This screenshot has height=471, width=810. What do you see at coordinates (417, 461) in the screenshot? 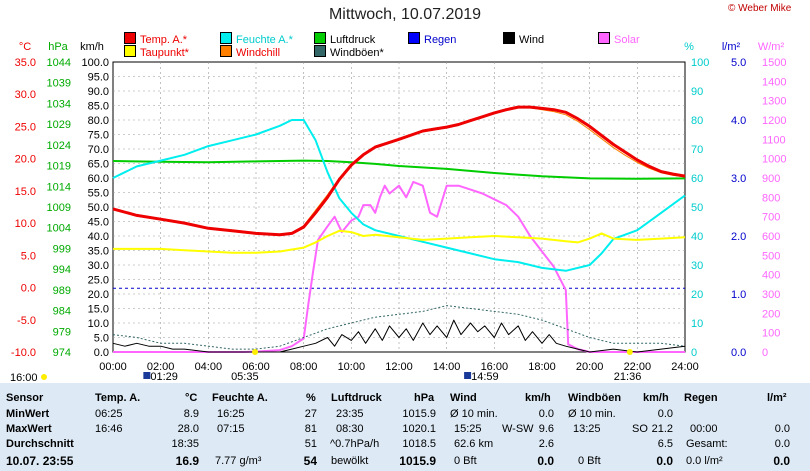
I see `stats-current-press-val: 1015.9` at bounding box center [417, 461].